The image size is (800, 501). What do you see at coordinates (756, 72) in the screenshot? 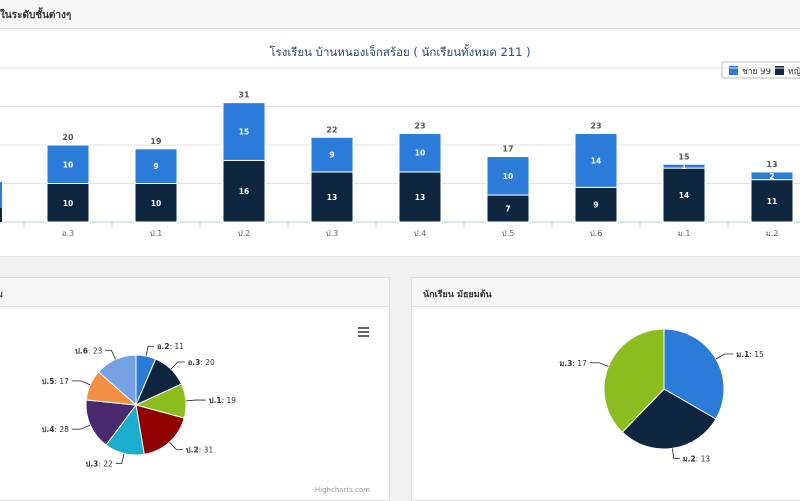
I see `legend-label-boys: ชาย 99` at bounding box center [756, 72].